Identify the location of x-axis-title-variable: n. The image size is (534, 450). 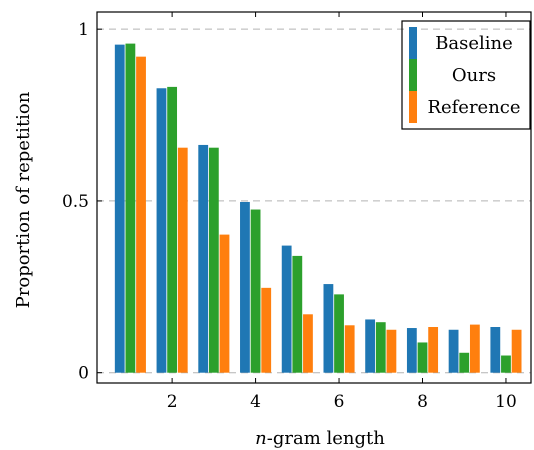
(261, 438).